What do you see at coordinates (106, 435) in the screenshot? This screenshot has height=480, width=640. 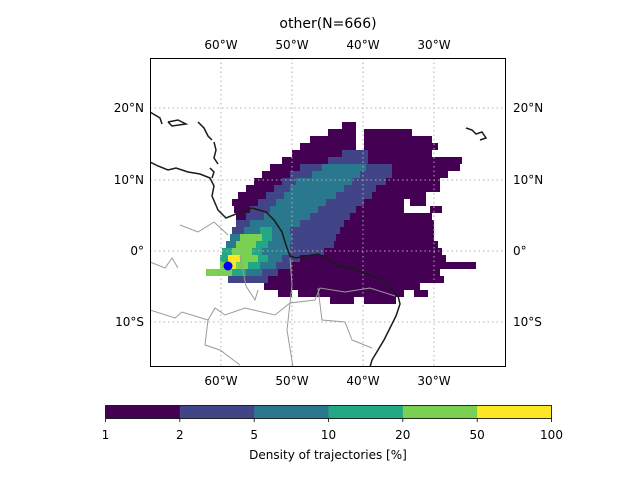 I see `colorbar-tick-label: 1` at bounding box center [106, 435].